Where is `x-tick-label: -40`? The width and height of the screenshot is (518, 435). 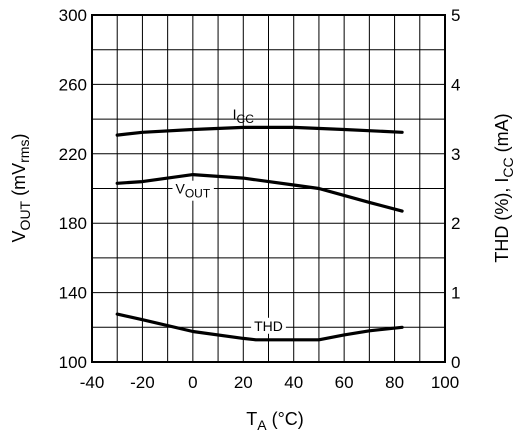 x-tick-label: -40 is located at coordinates (92, 382).